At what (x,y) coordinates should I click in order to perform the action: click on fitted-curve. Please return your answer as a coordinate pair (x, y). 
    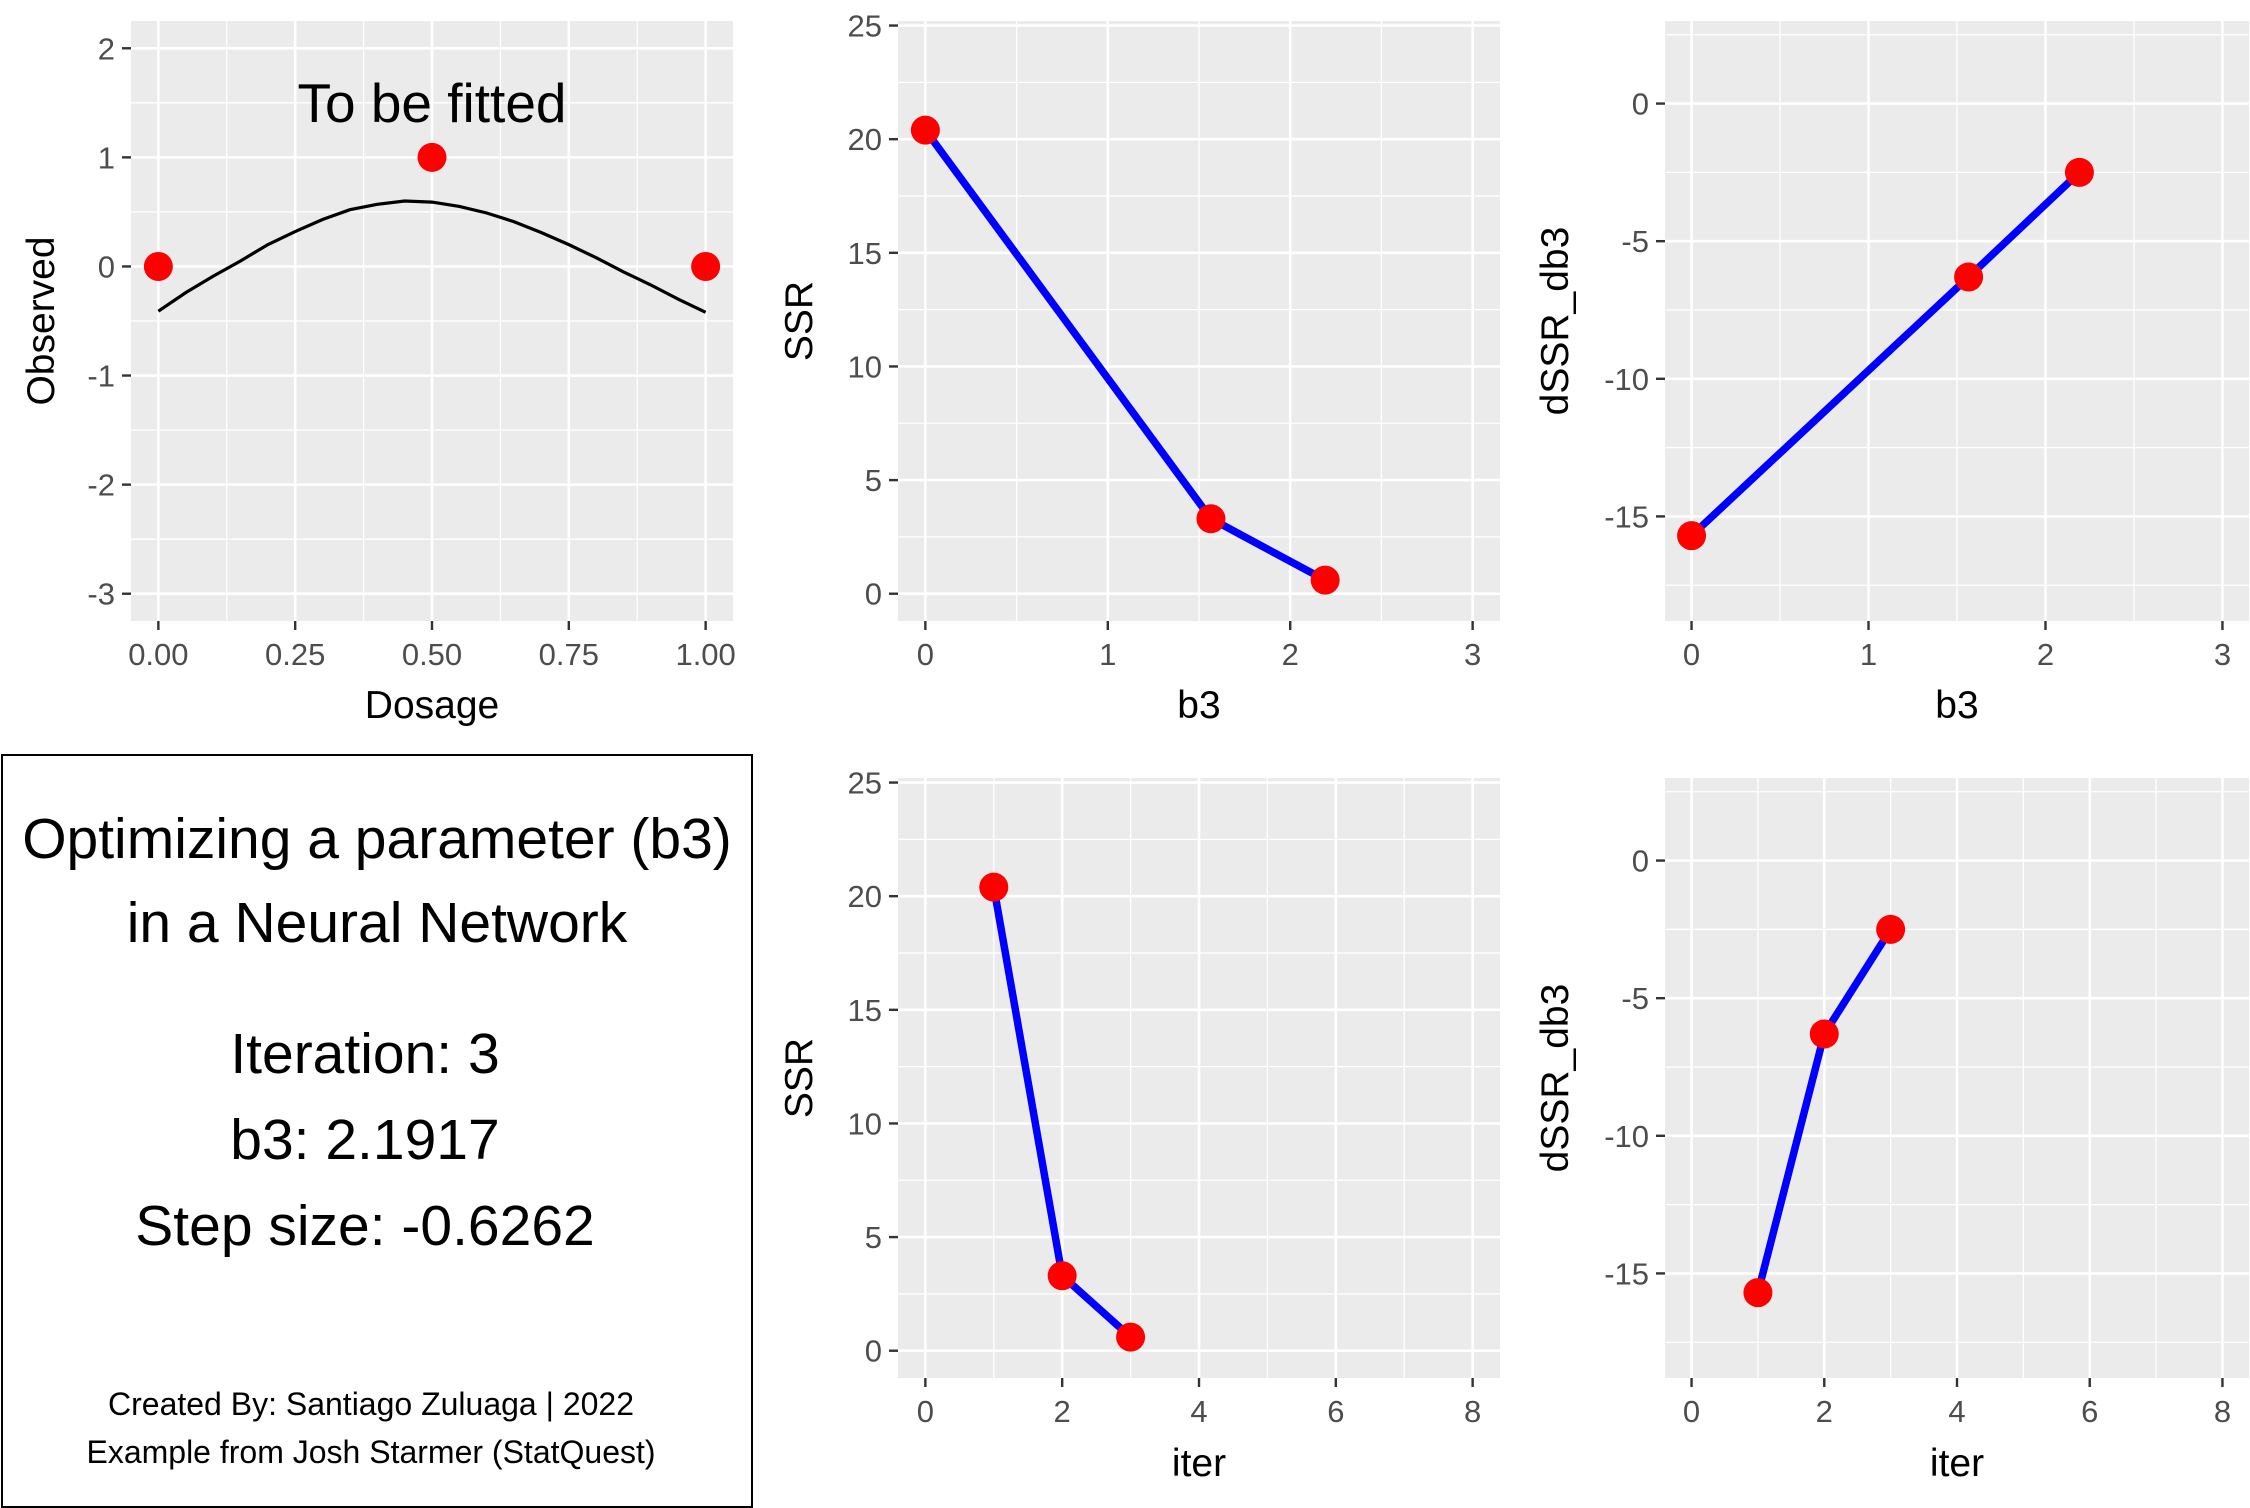
    Looking at the image, I should click on (432, 256).